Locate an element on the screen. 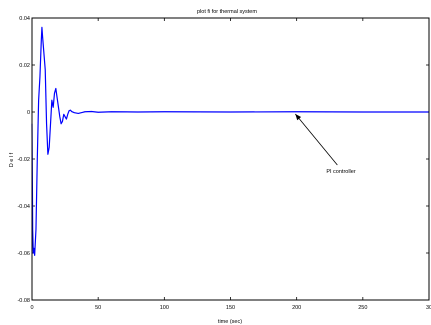 This screenshot has width=431, height=325. x-tick-label: 100 is located at coordinates (164, 308).